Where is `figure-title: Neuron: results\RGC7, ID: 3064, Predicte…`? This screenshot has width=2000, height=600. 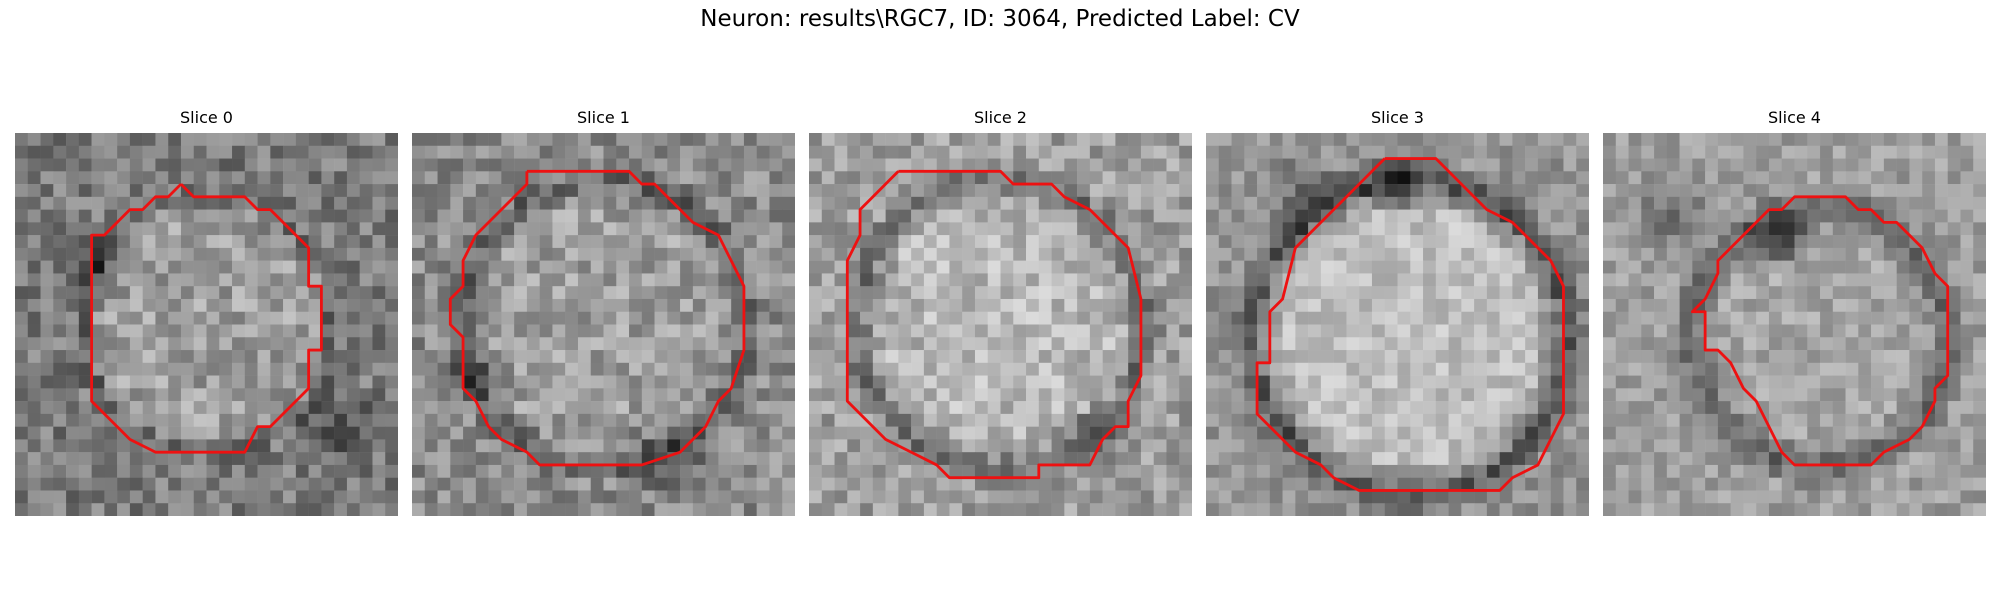
figure-title: Neuron: results\RGC7, ID: 3064, Predicte… is located at coordinates (1000, 19).